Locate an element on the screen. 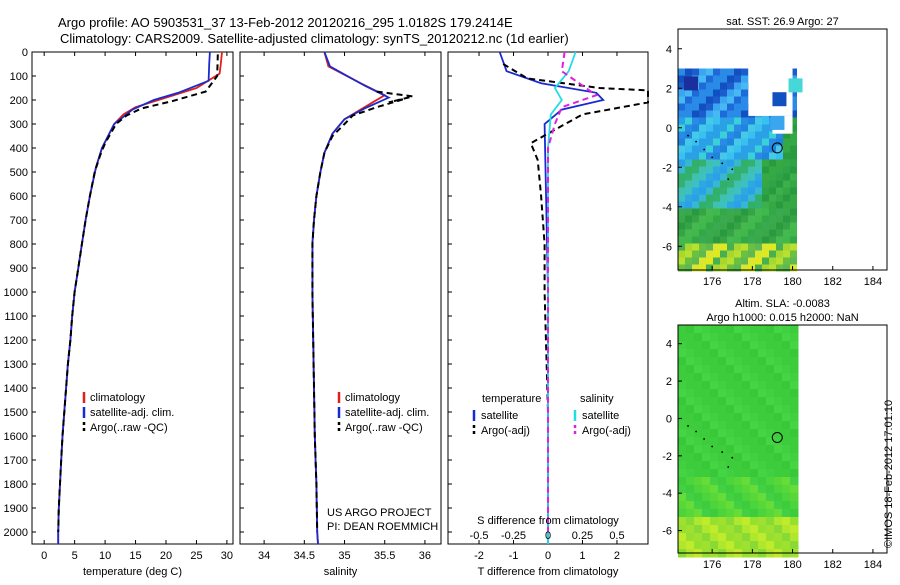  panel-1-xlabel: temperature (deg C) is located at coordinates (132, 572).